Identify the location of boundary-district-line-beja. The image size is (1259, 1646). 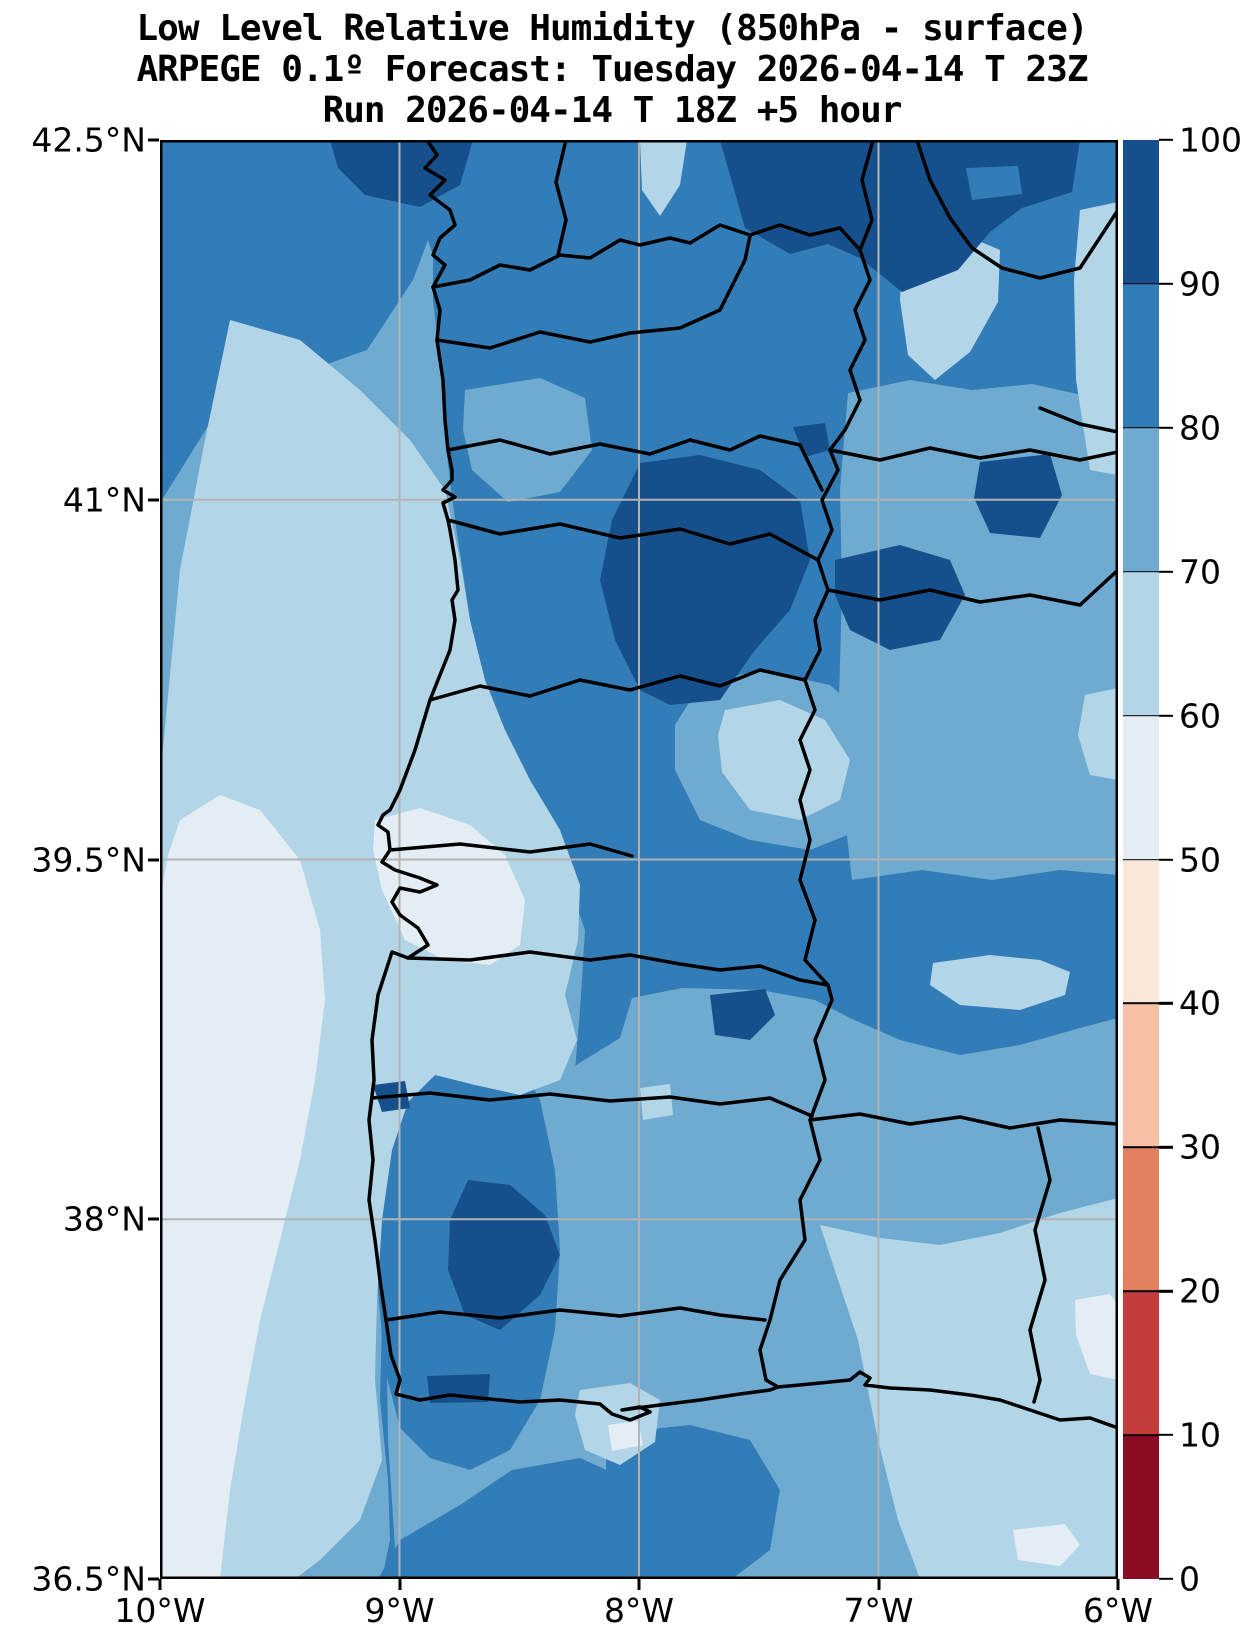
(592, 1104).